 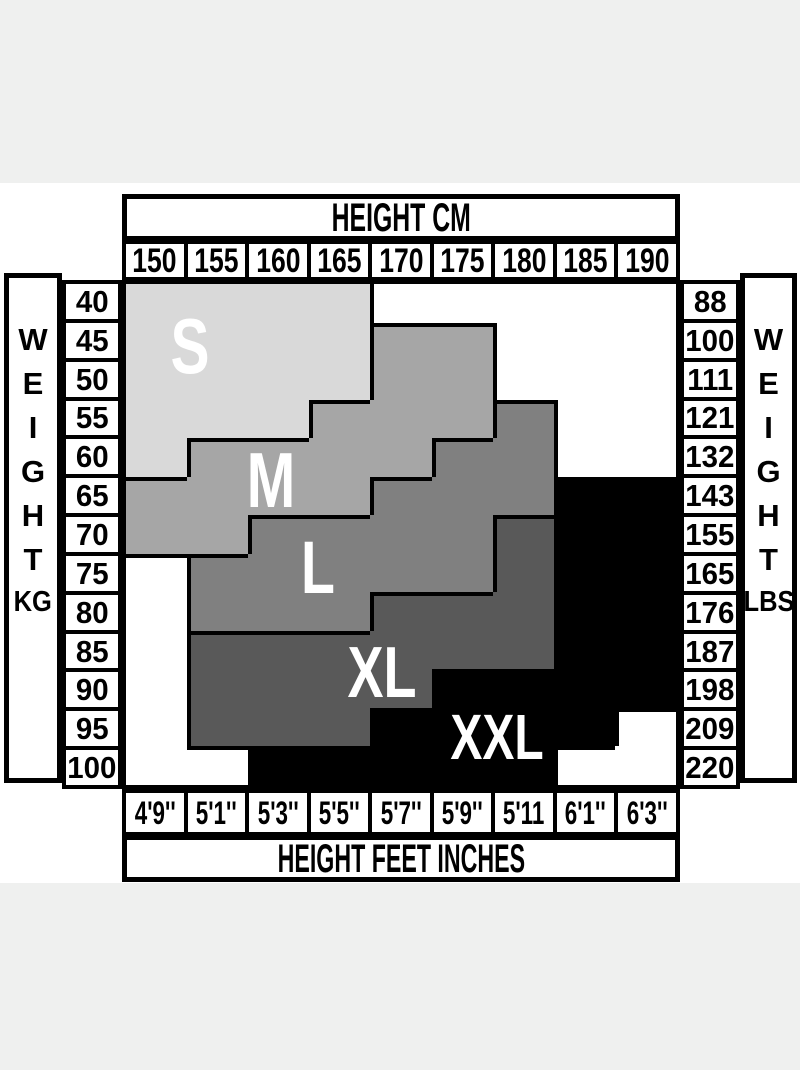 What do you see at coordinates (710, 612) in the screenshot?
I see `weight-lbs-tick-176: 176` at bounding box center [710, 612].